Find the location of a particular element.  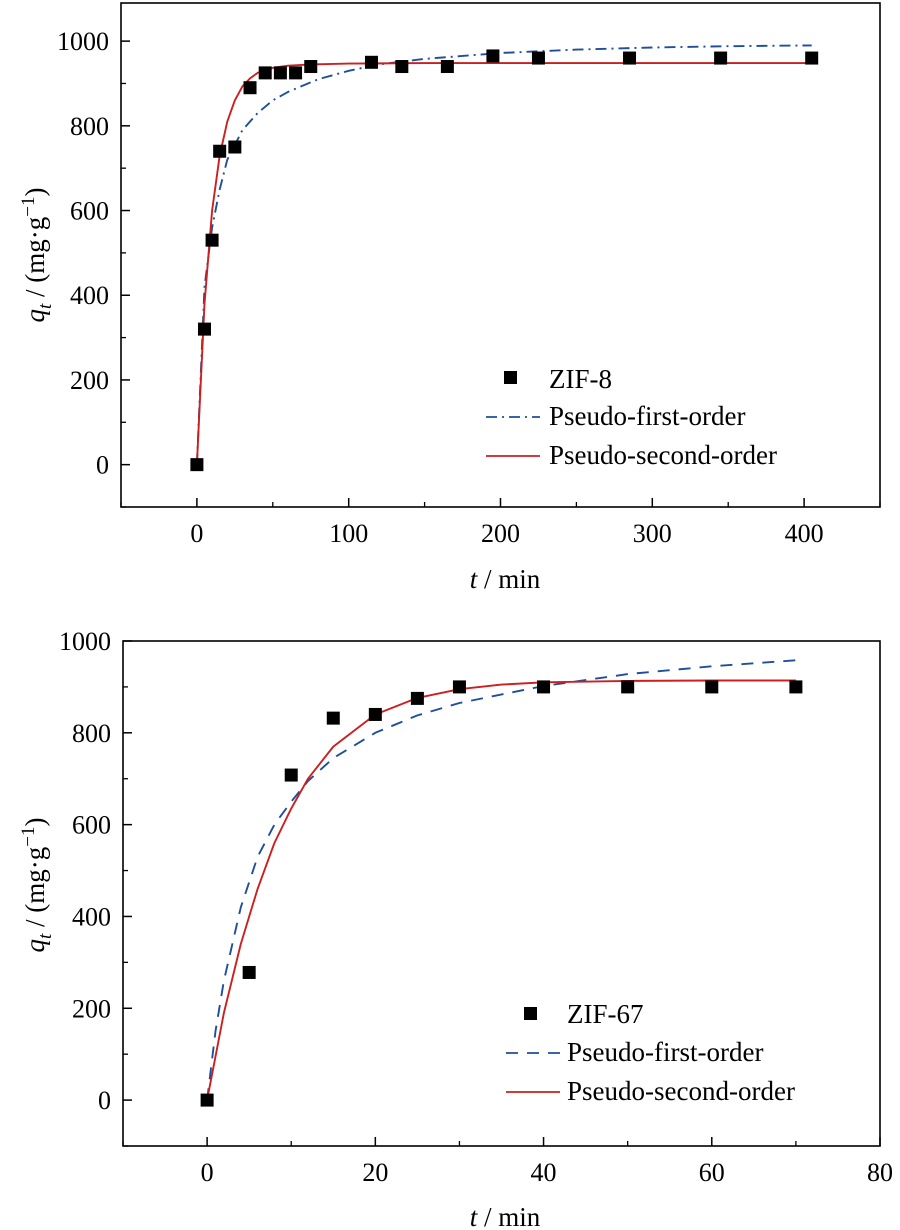

x-tick-label: 400 is located at coordinates (804, 533).